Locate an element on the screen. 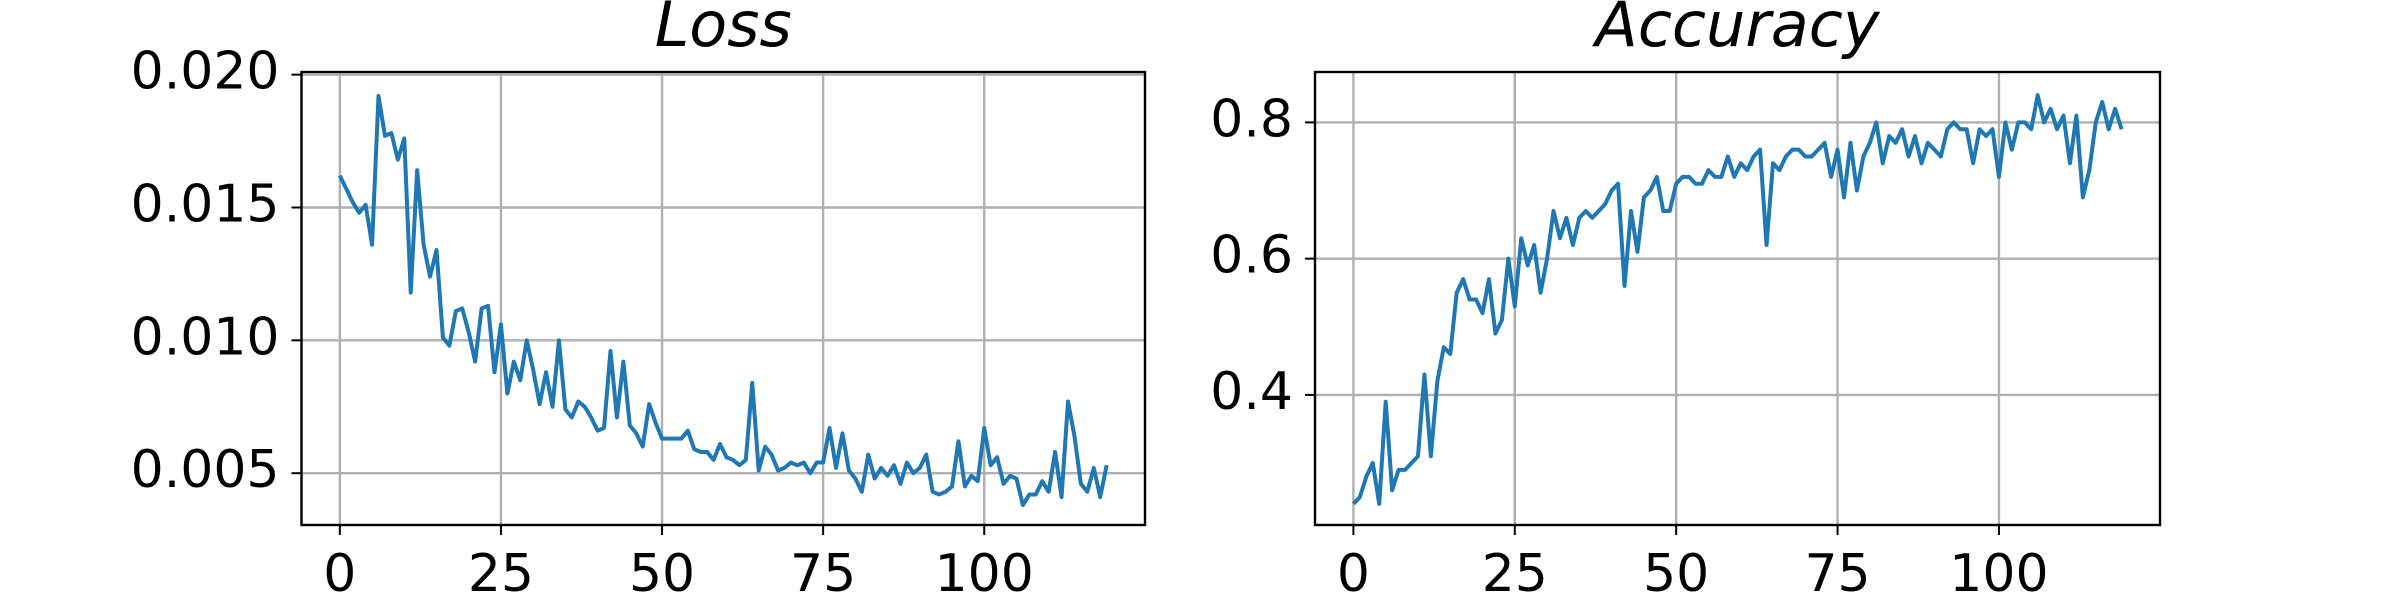 This screenshot has height=600, width=2400. y-tick-label: 0.005 is located at coordinates (205, 470).